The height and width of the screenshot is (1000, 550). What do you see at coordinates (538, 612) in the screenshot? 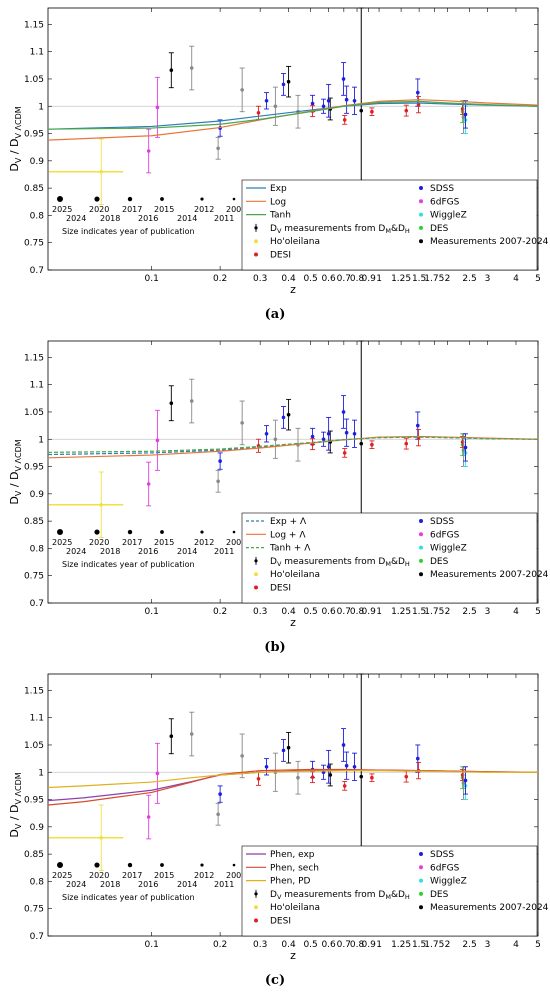
I see `x-tick-label: 5` at bounding box center [538, 612].